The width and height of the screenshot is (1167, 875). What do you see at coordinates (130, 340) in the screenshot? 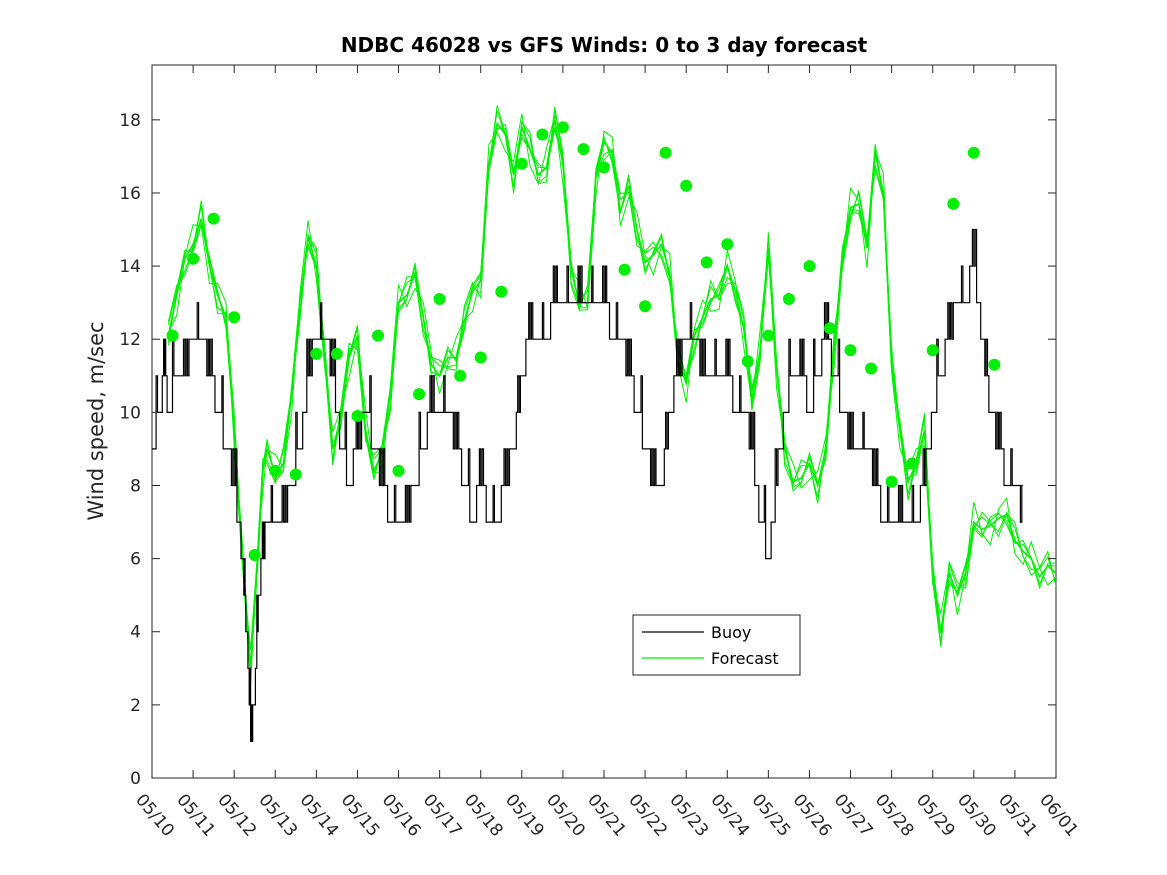
I see `y-tick-label: 12` at bounding box center [130, 340].